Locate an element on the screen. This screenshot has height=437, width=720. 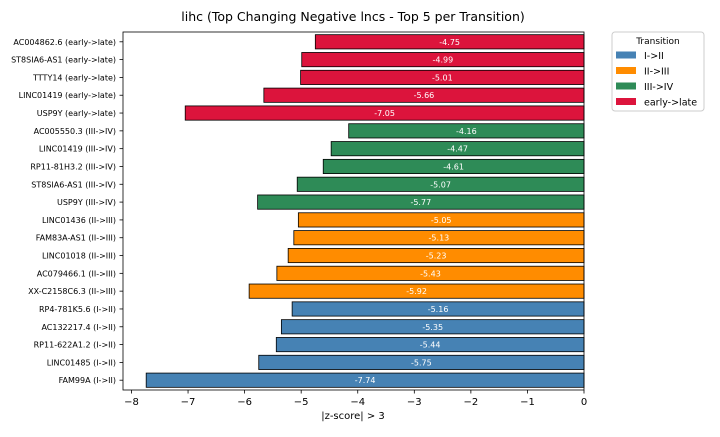
y-tick-label: AC079466.1 (II->III) is located at coordinates (76, 273).